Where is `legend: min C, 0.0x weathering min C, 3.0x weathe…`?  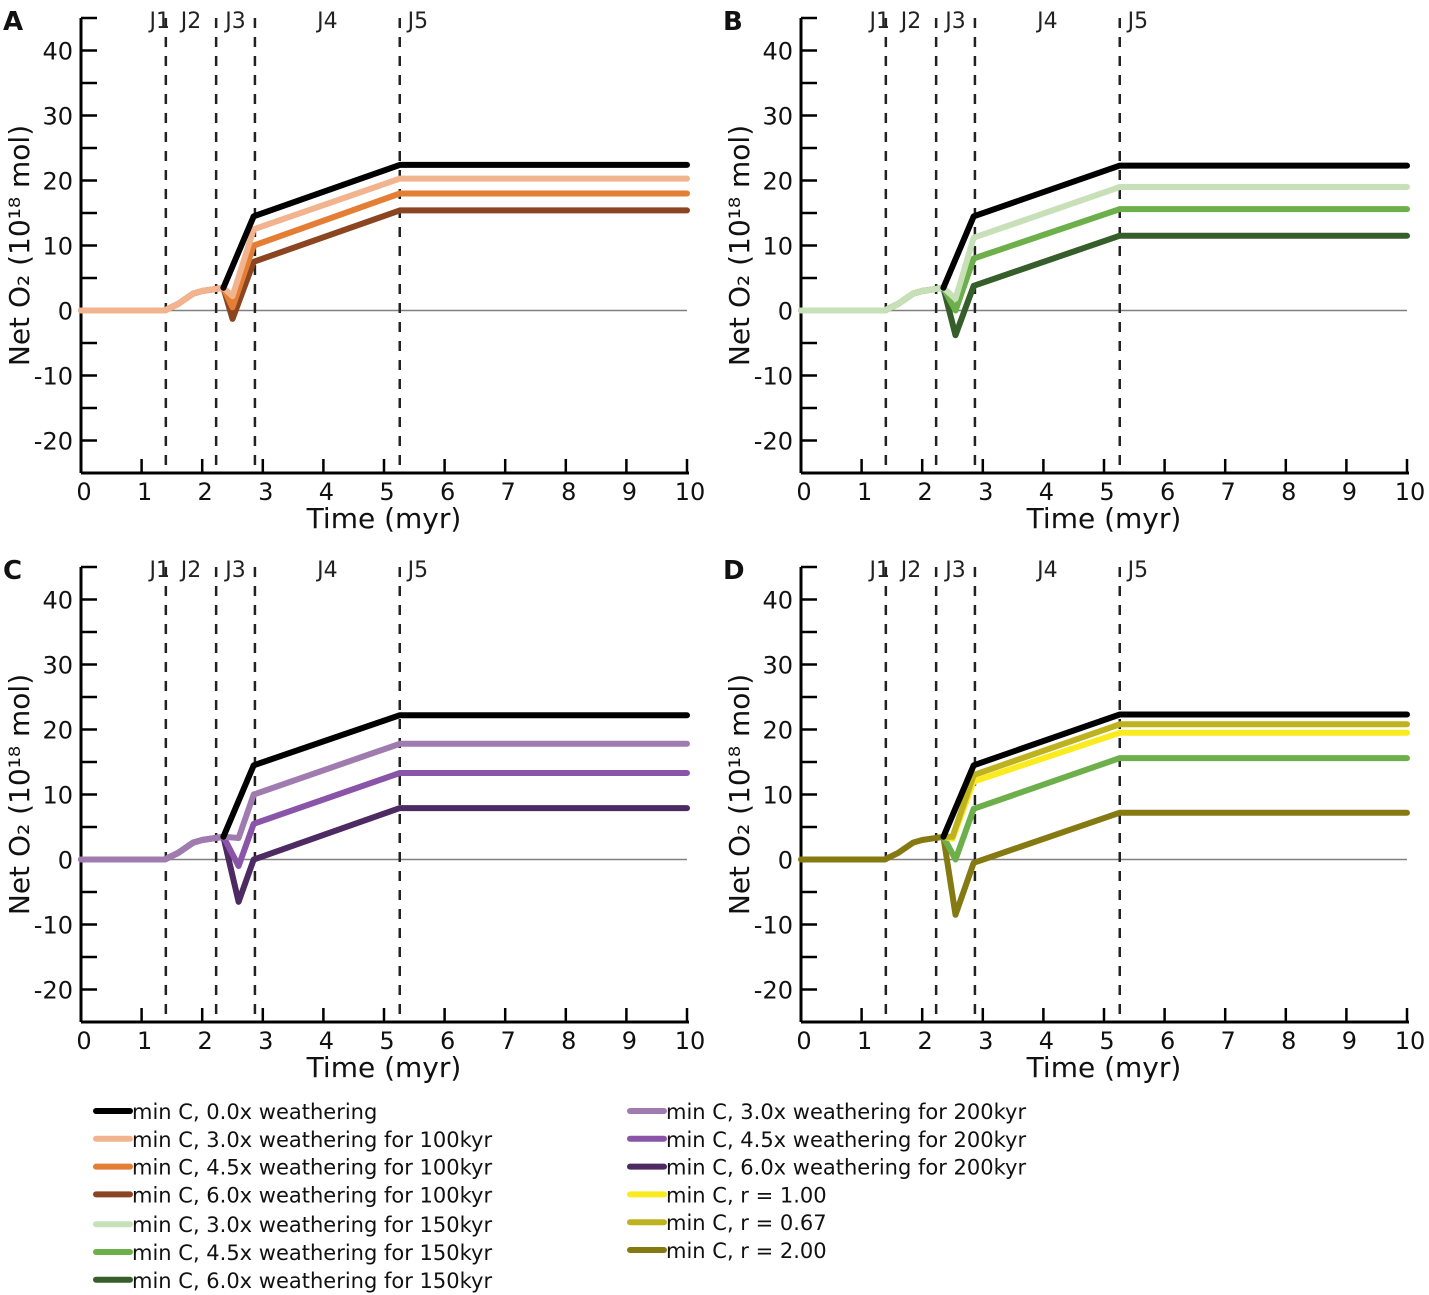 legend: min C, 0.0x weathering min C, 3.0x weathe… is located at coordinates (559, 1196).